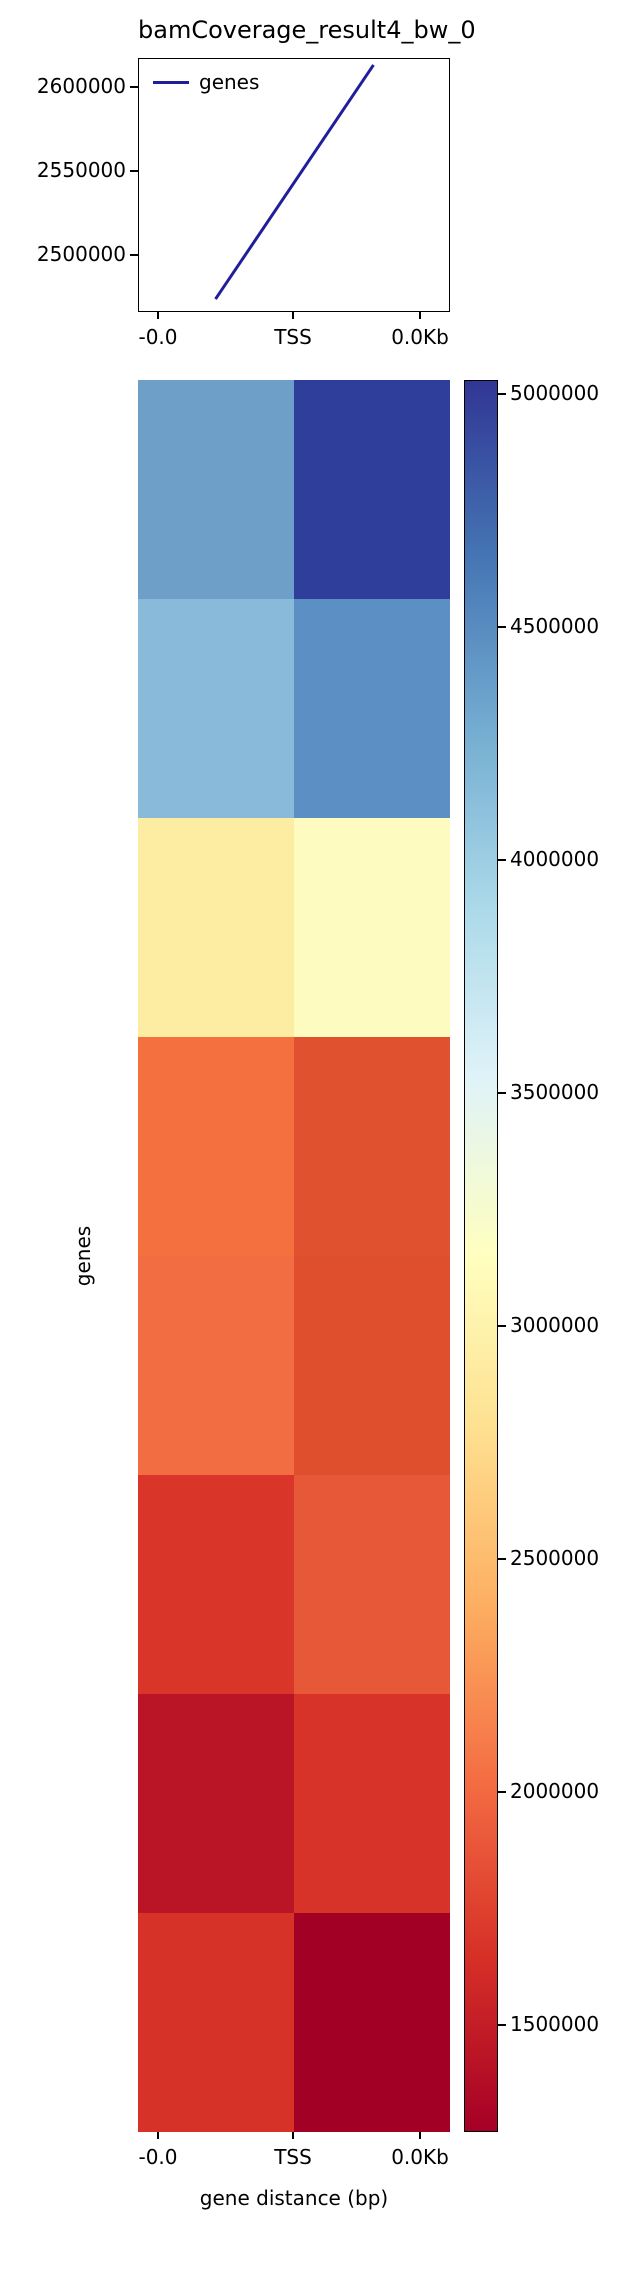 The height and width of the screenshot is (2288, 638). Describe the element at coordinates (555, 1558) in the screenshot. I see `colorbar-tick-label: 2500000` at that location.